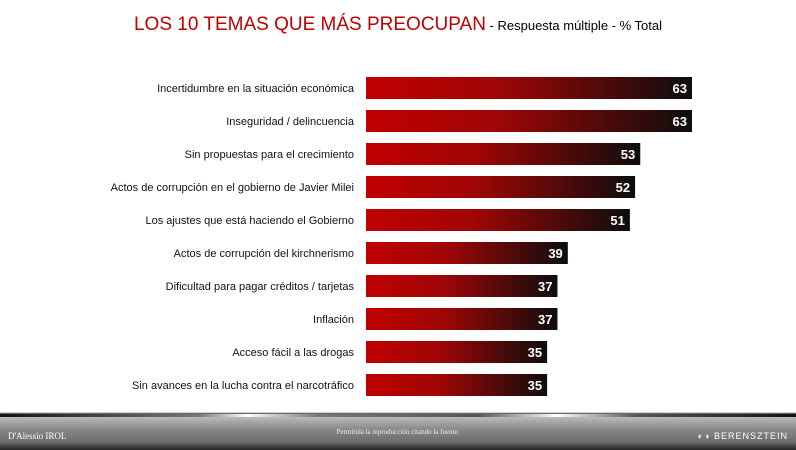  What do you see at coordinates (264, 254) in the screenshot?
I see `category-label: Actos de corrupción del kirchnerismo` at bounding box center [264, 254].